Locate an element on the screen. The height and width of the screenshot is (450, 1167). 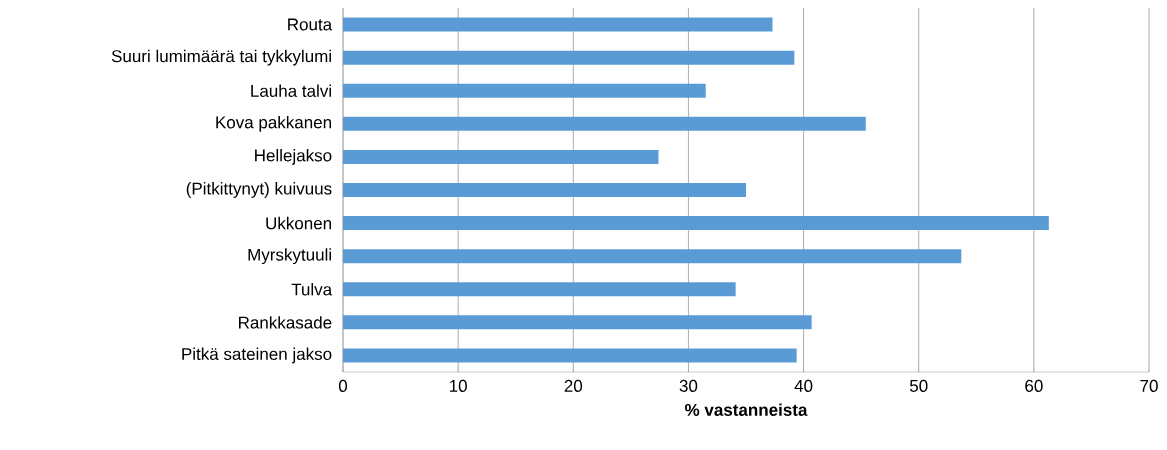
x-tick-label: 30 is located at coordinates (688, 385).